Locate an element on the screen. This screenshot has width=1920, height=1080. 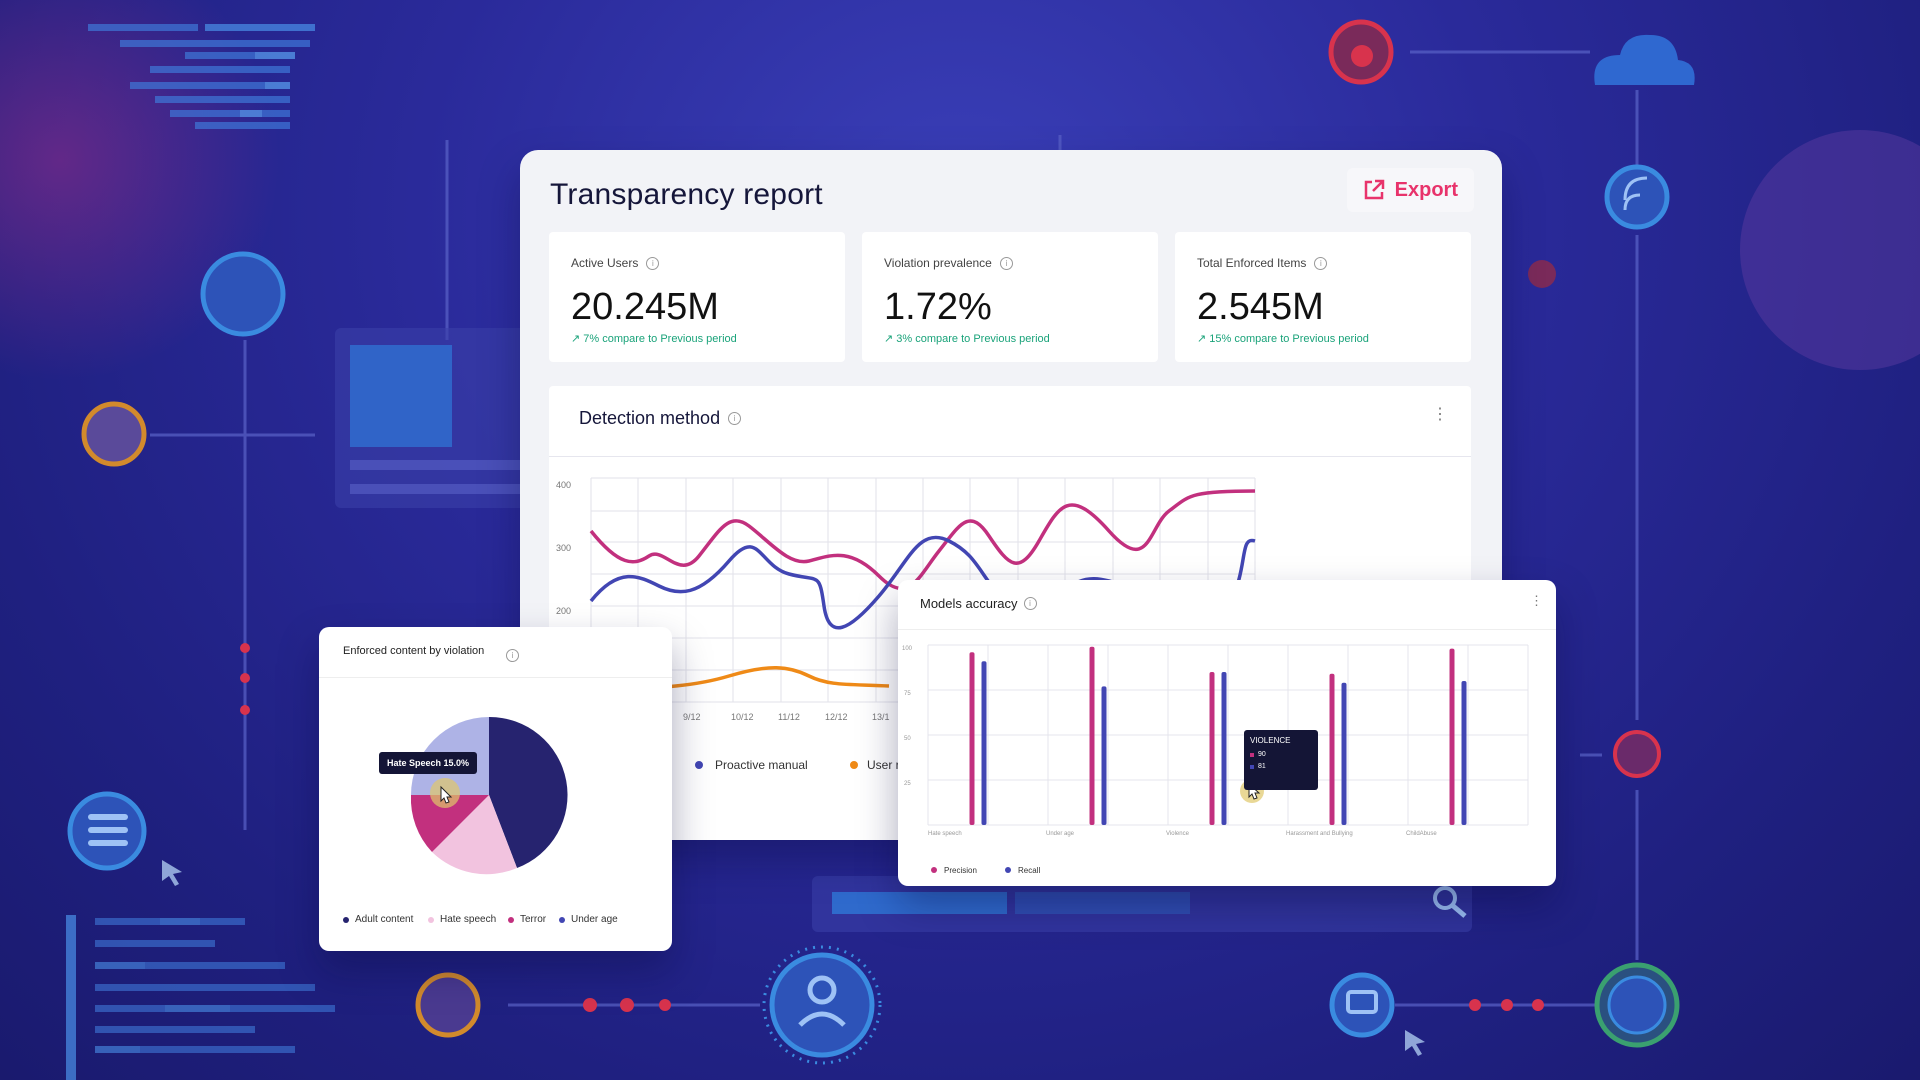
stat-label: Total Enforced Items is located at coordinates (1252, 263).